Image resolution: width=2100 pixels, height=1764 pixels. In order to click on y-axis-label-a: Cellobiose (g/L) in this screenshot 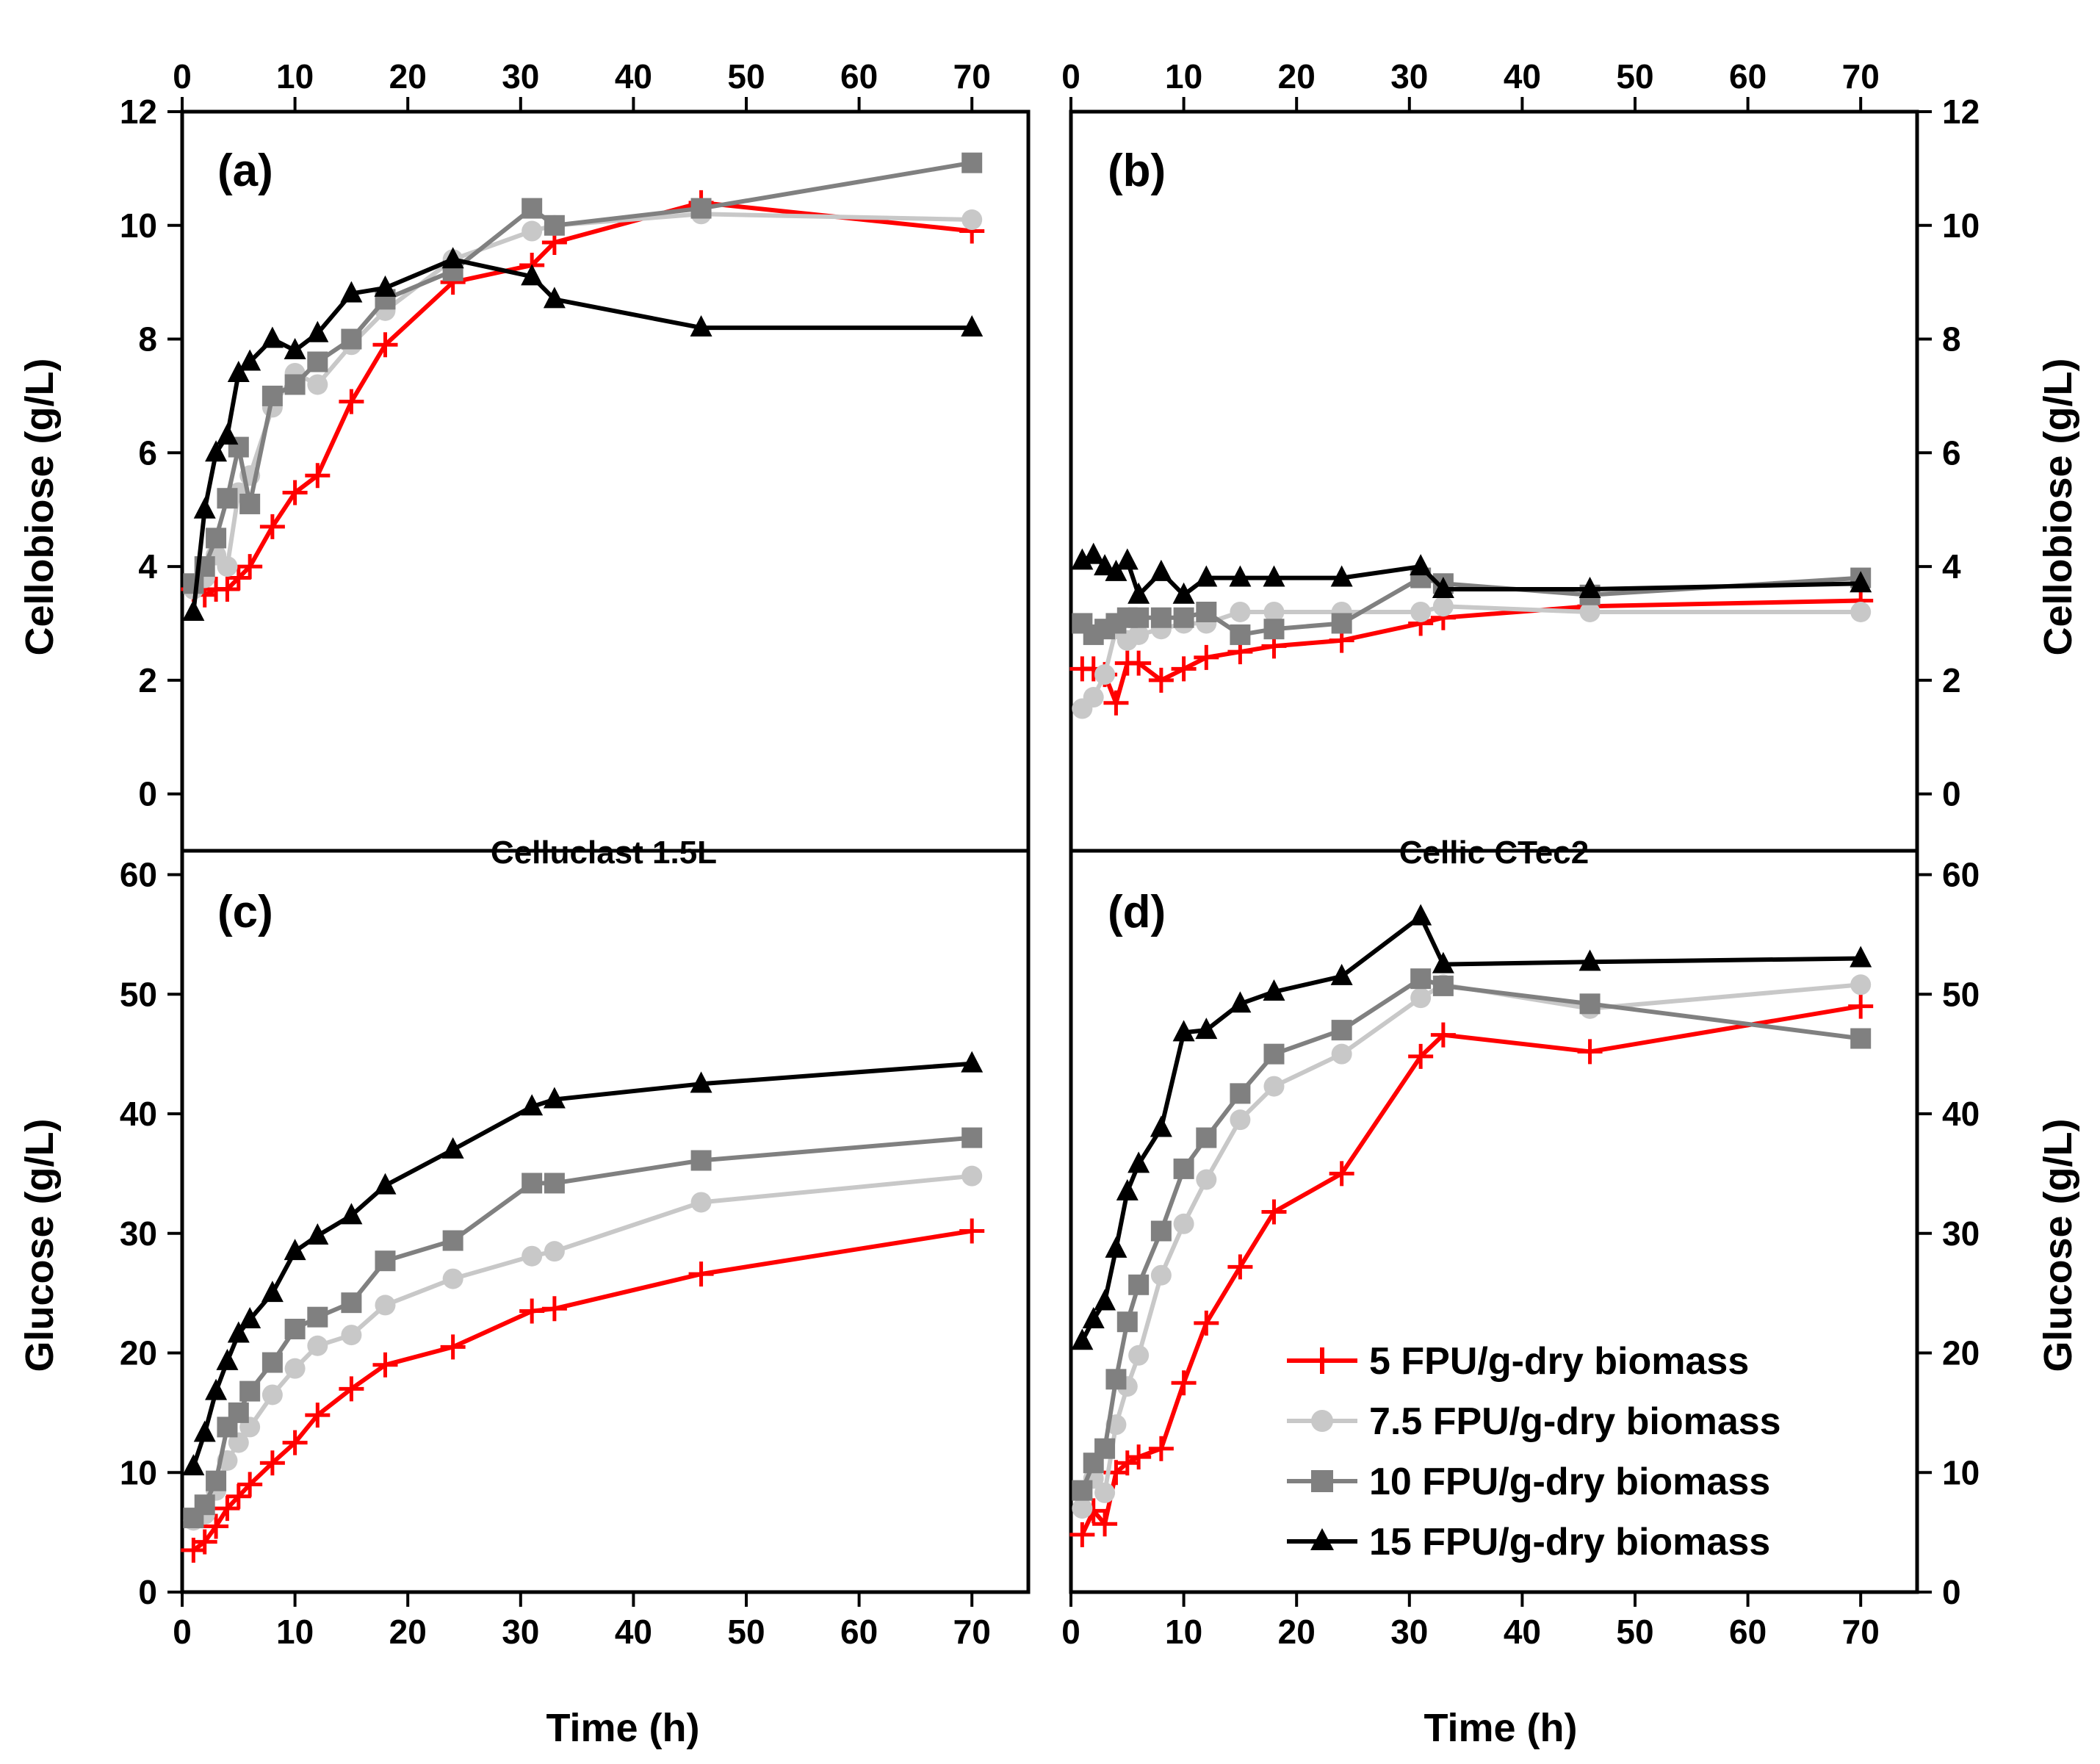, I will do `click(40, 508)`.